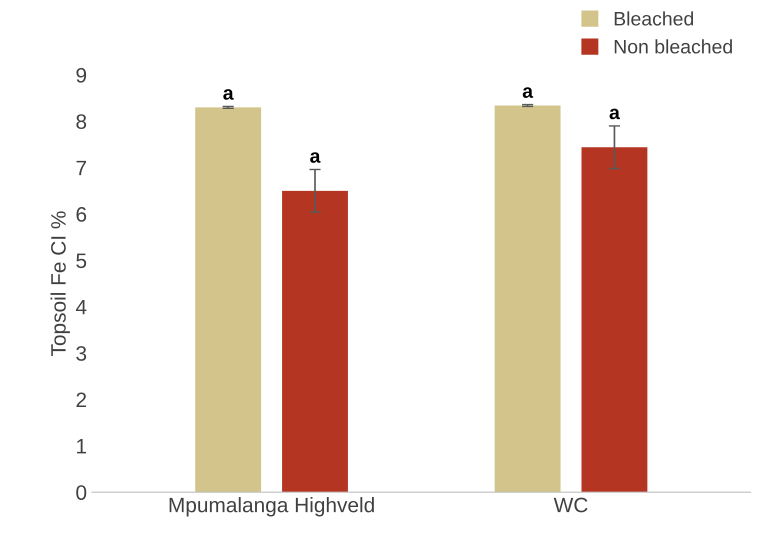  I want to click on x-tick-label: WC, so click(571, 505).